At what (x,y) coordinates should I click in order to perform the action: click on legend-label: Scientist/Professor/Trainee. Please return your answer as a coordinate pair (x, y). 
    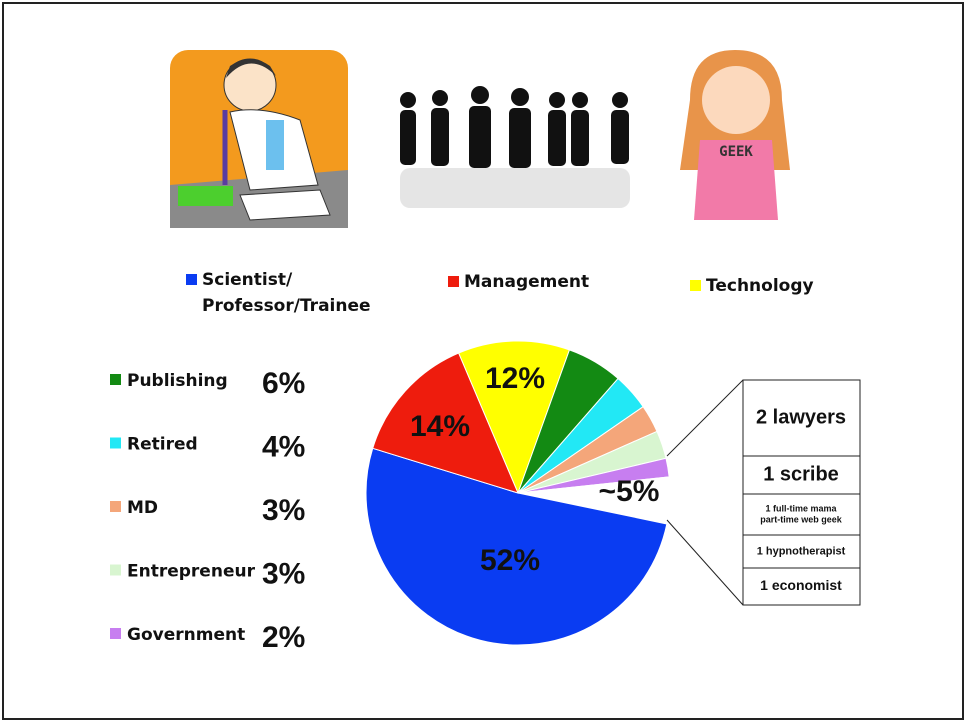
    Looking at the image, I should click on (286, 293).